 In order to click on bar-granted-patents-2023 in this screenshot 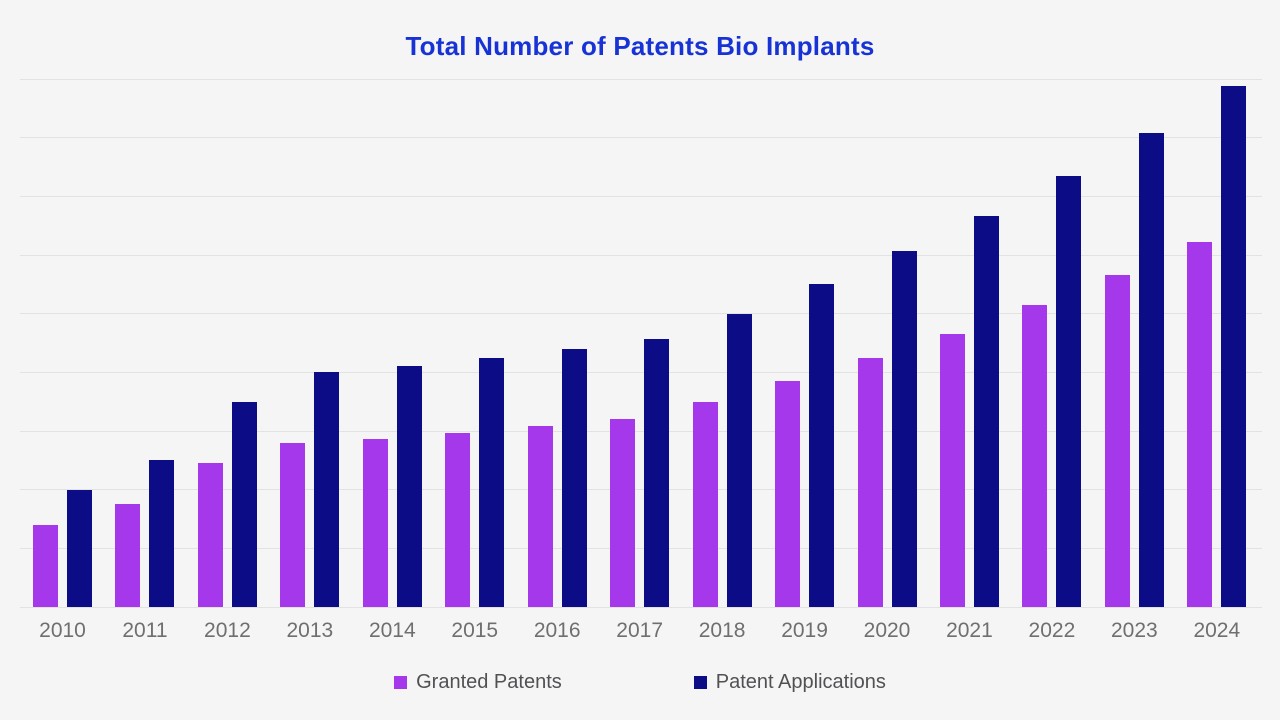, I will do `click(1117, 440)`.